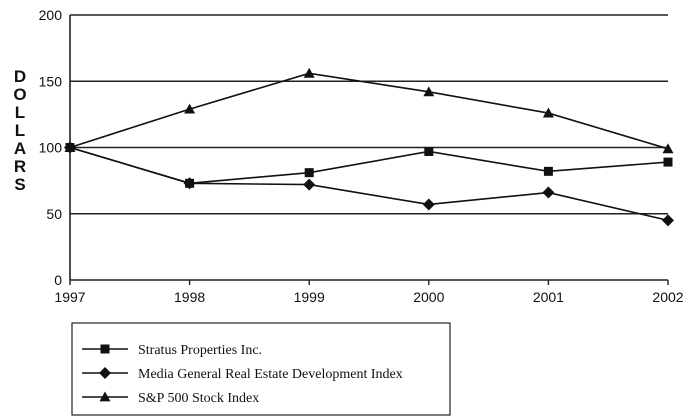 This screenshot has width=688, height=420. I want to click on legend-label: S&P 500 Stock Index, so click(198, 398).